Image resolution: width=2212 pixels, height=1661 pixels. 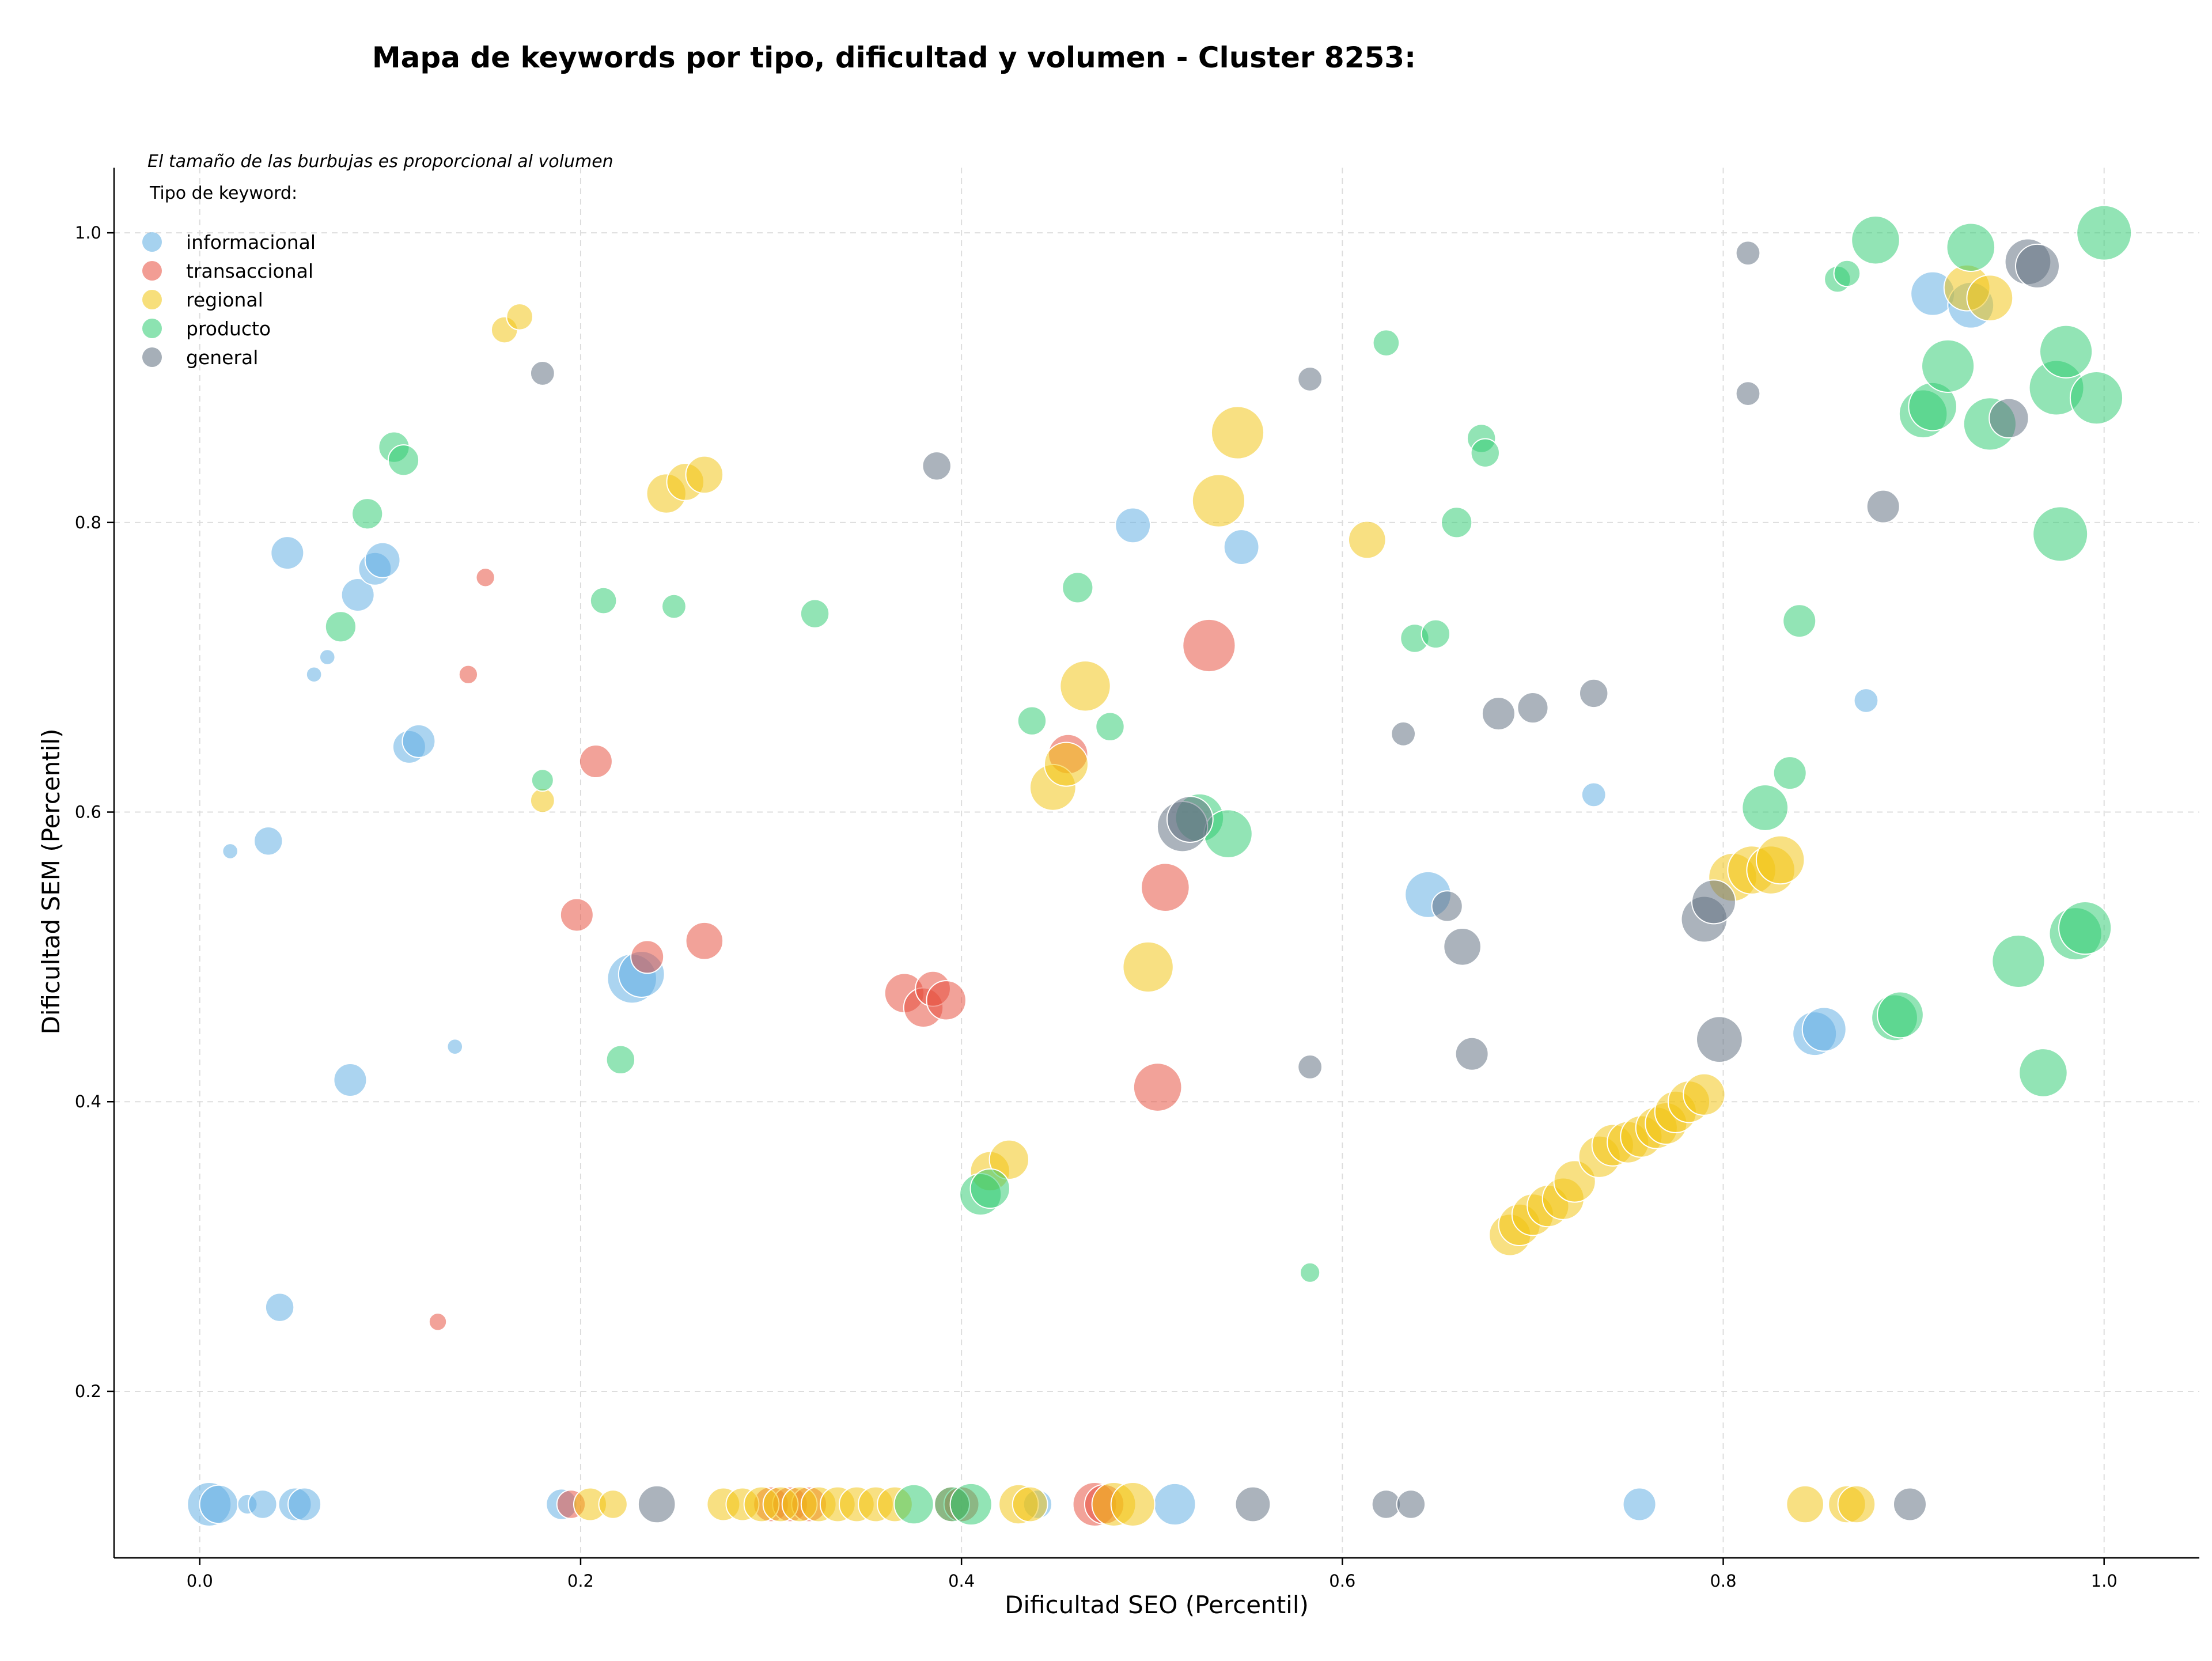 I want to click on y-axis-label: Dificultad SEM (Percentil), so click(x=51, y=882).